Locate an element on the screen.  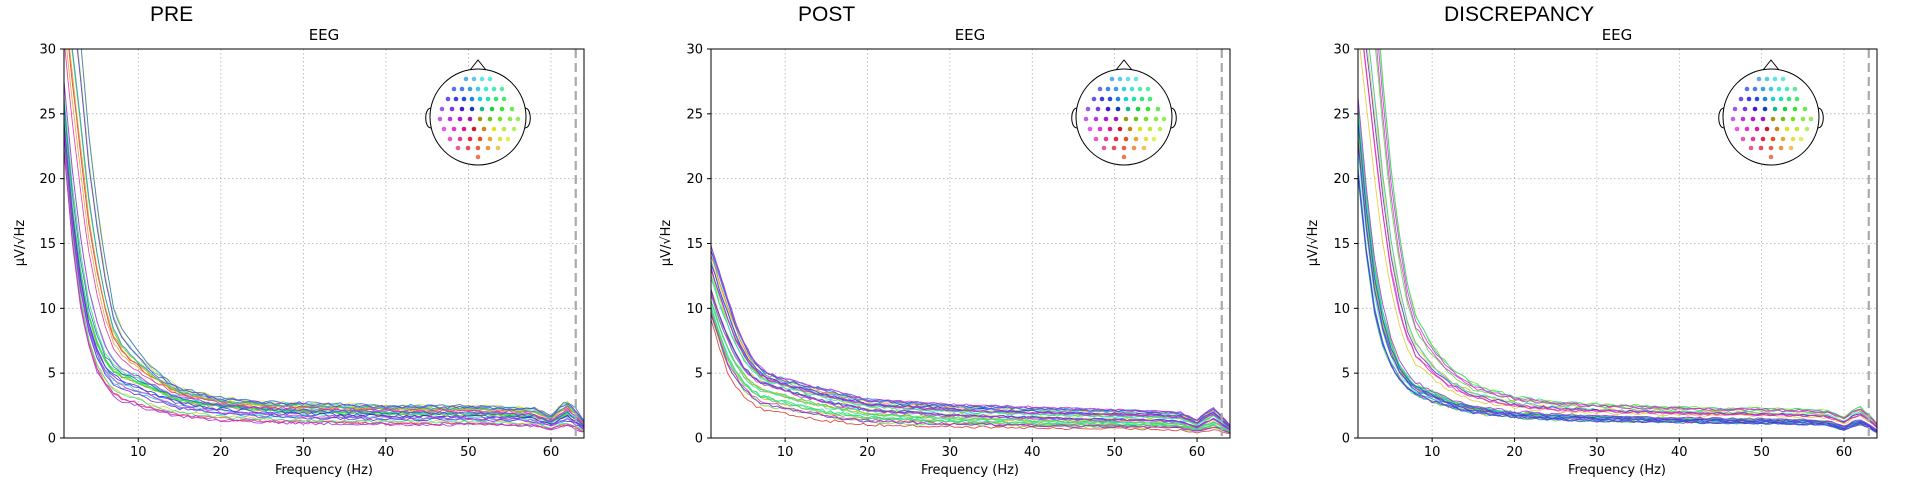
x-tick-label: 10 is located at coordinates (785, 452).